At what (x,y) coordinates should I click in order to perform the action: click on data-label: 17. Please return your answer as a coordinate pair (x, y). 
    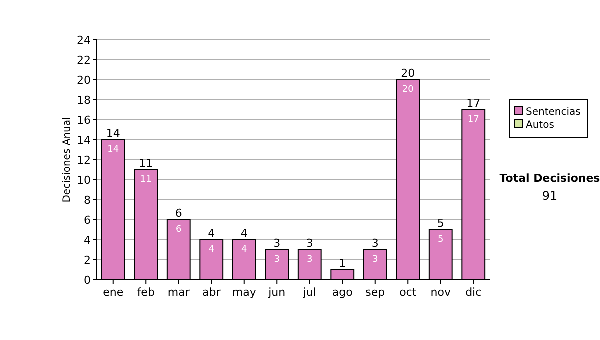
    Looking at the image, I should click on (474, 120).